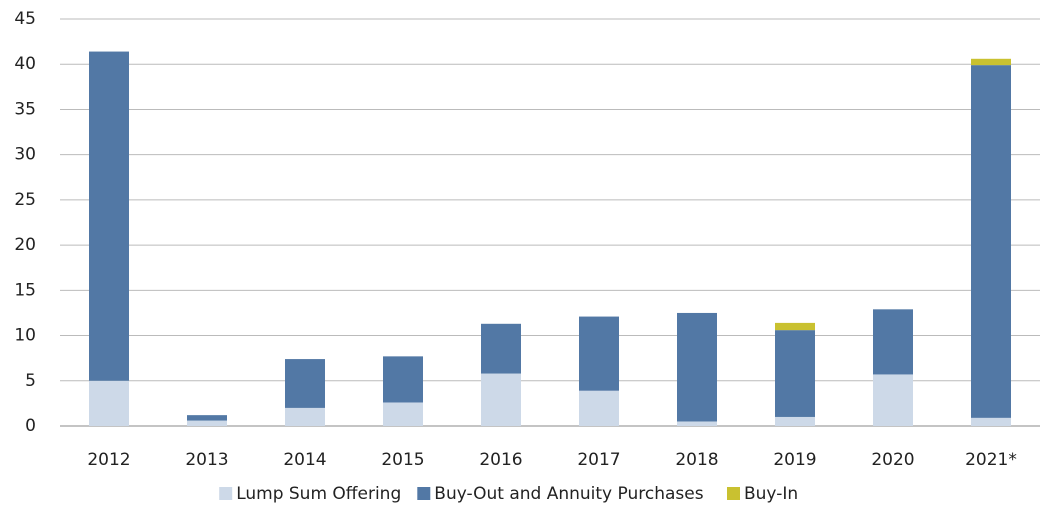 This screenshot has height=508, width=1042. I want to click on x-tick-label: 2019, so click(794, 460).